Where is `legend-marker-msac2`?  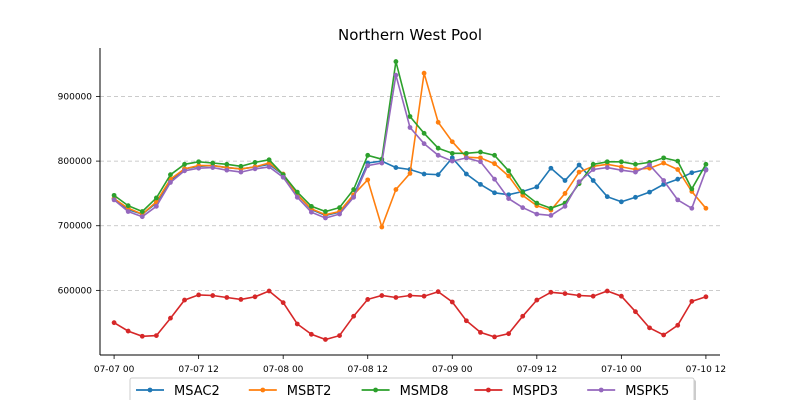
legend-marker-msac2 is located at coordinates (150, 390).